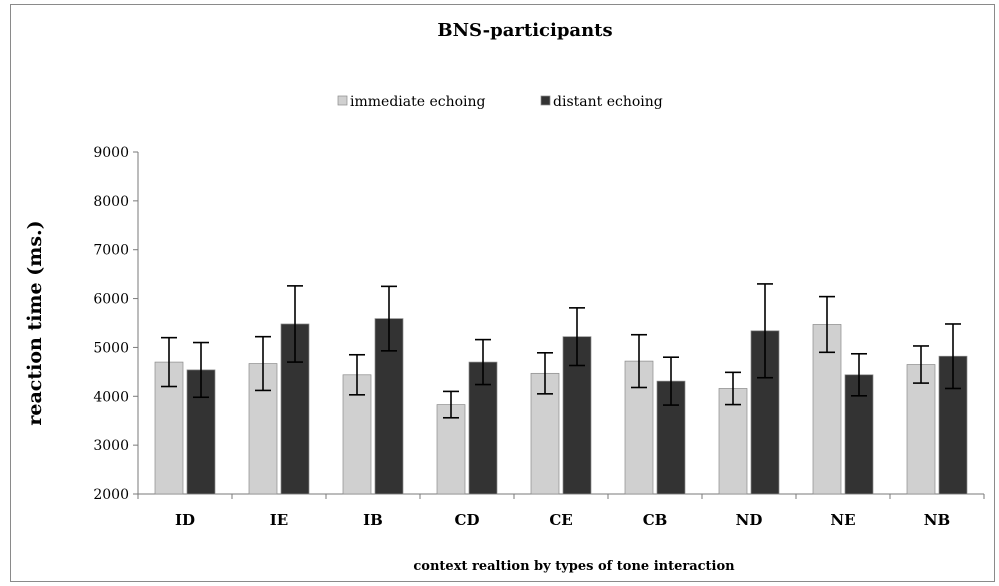 This screenshot has height=586, width=999. What do you see at coordinates (842, 520) in the screenshot?
I see `x-tick-label: NE` at bounding box center [842, 520].